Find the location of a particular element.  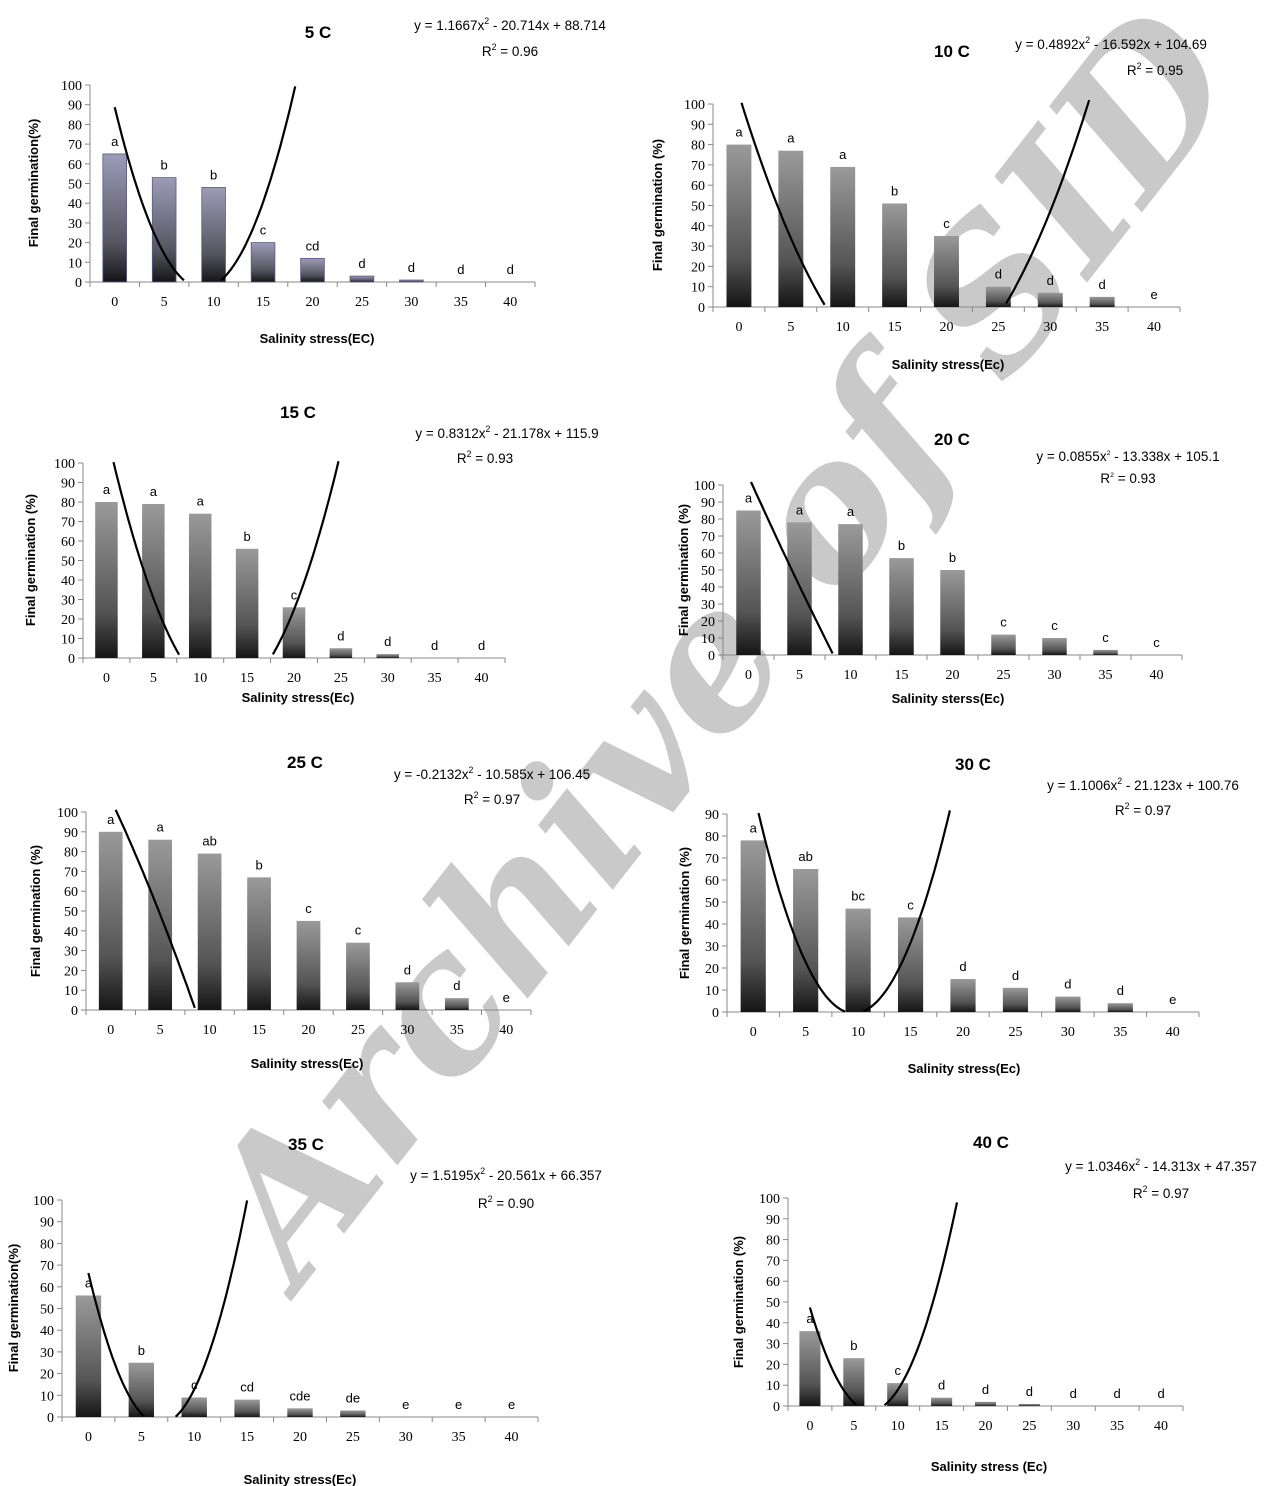

equation-lead: y = 0.4892x is located at coordinates (1050, 44).